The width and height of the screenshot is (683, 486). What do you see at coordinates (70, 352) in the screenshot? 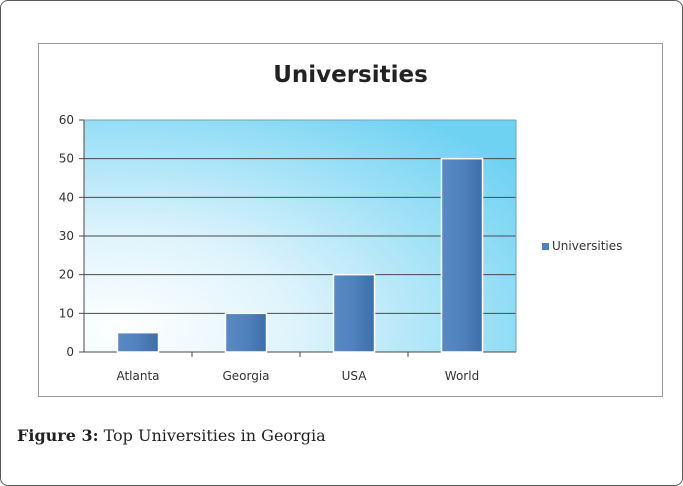
I see `y-tick-label: 0` at bounding box center [70, 352].